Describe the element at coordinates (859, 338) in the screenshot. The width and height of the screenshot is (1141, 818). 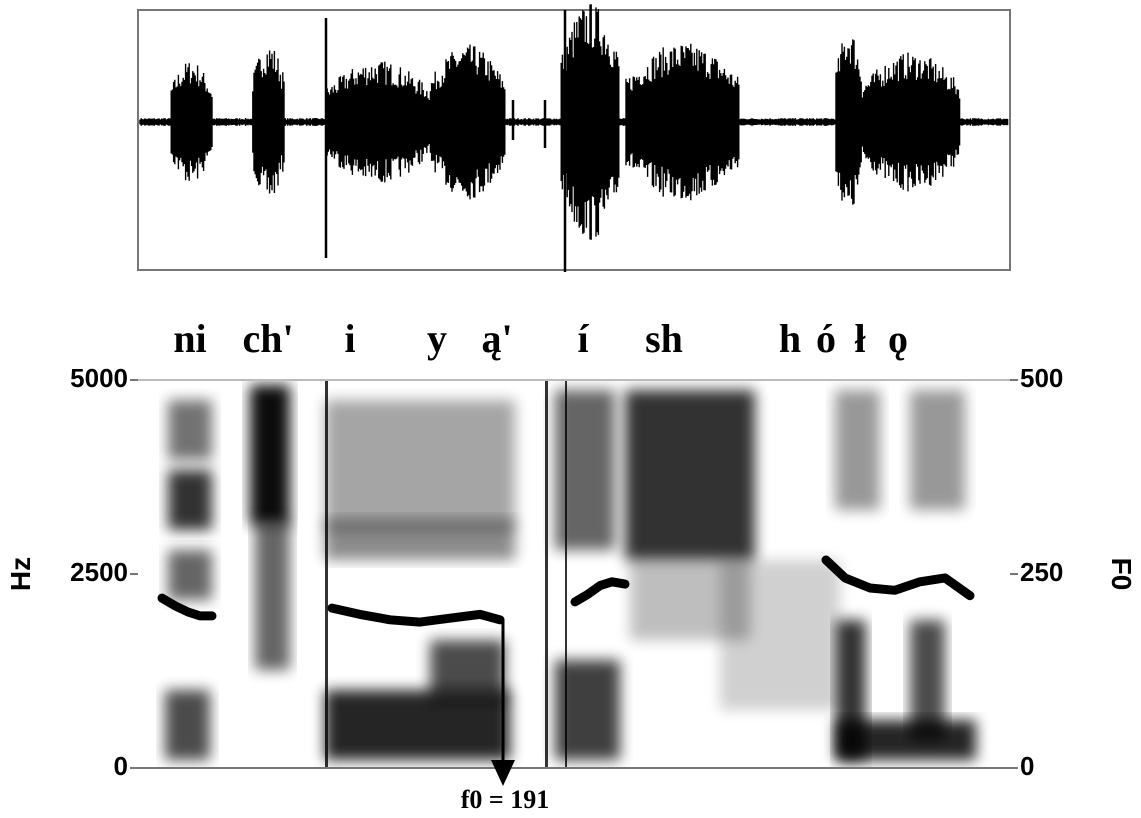
I see `segment-label: ł` at that location.